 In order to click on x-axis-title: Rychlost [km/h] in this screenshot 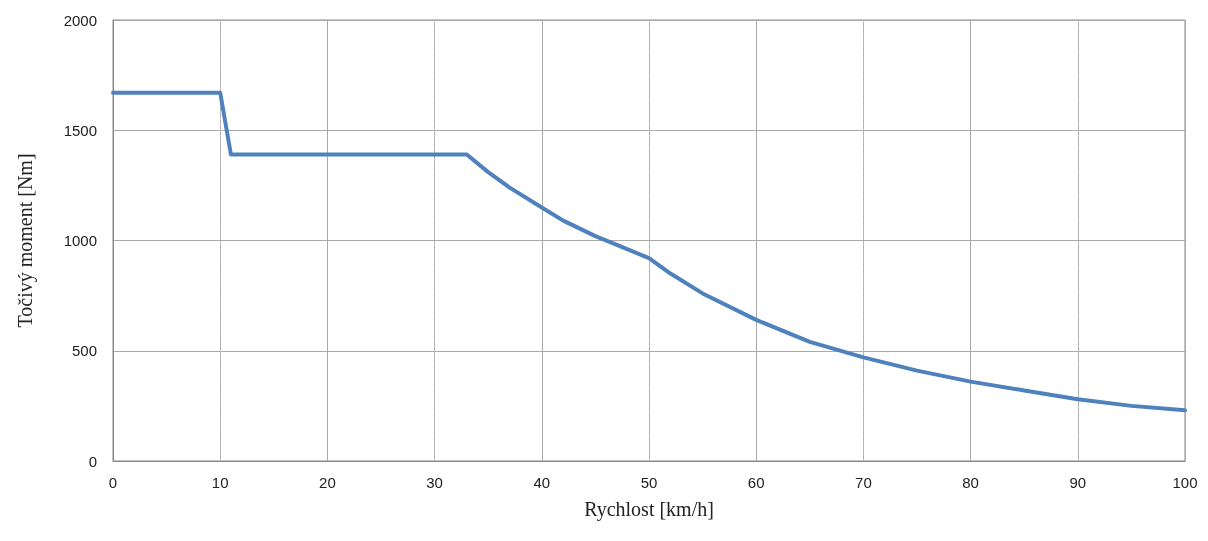, I will do `click(649, 509)`.